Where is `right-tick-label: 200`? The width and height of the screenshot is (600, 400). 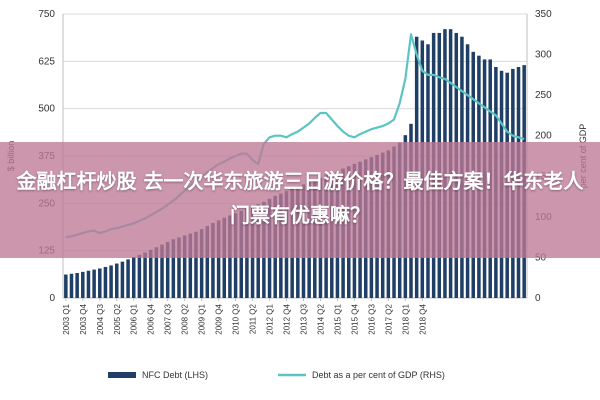 right-tick-label: 200 is located at coordinates (543, 136).